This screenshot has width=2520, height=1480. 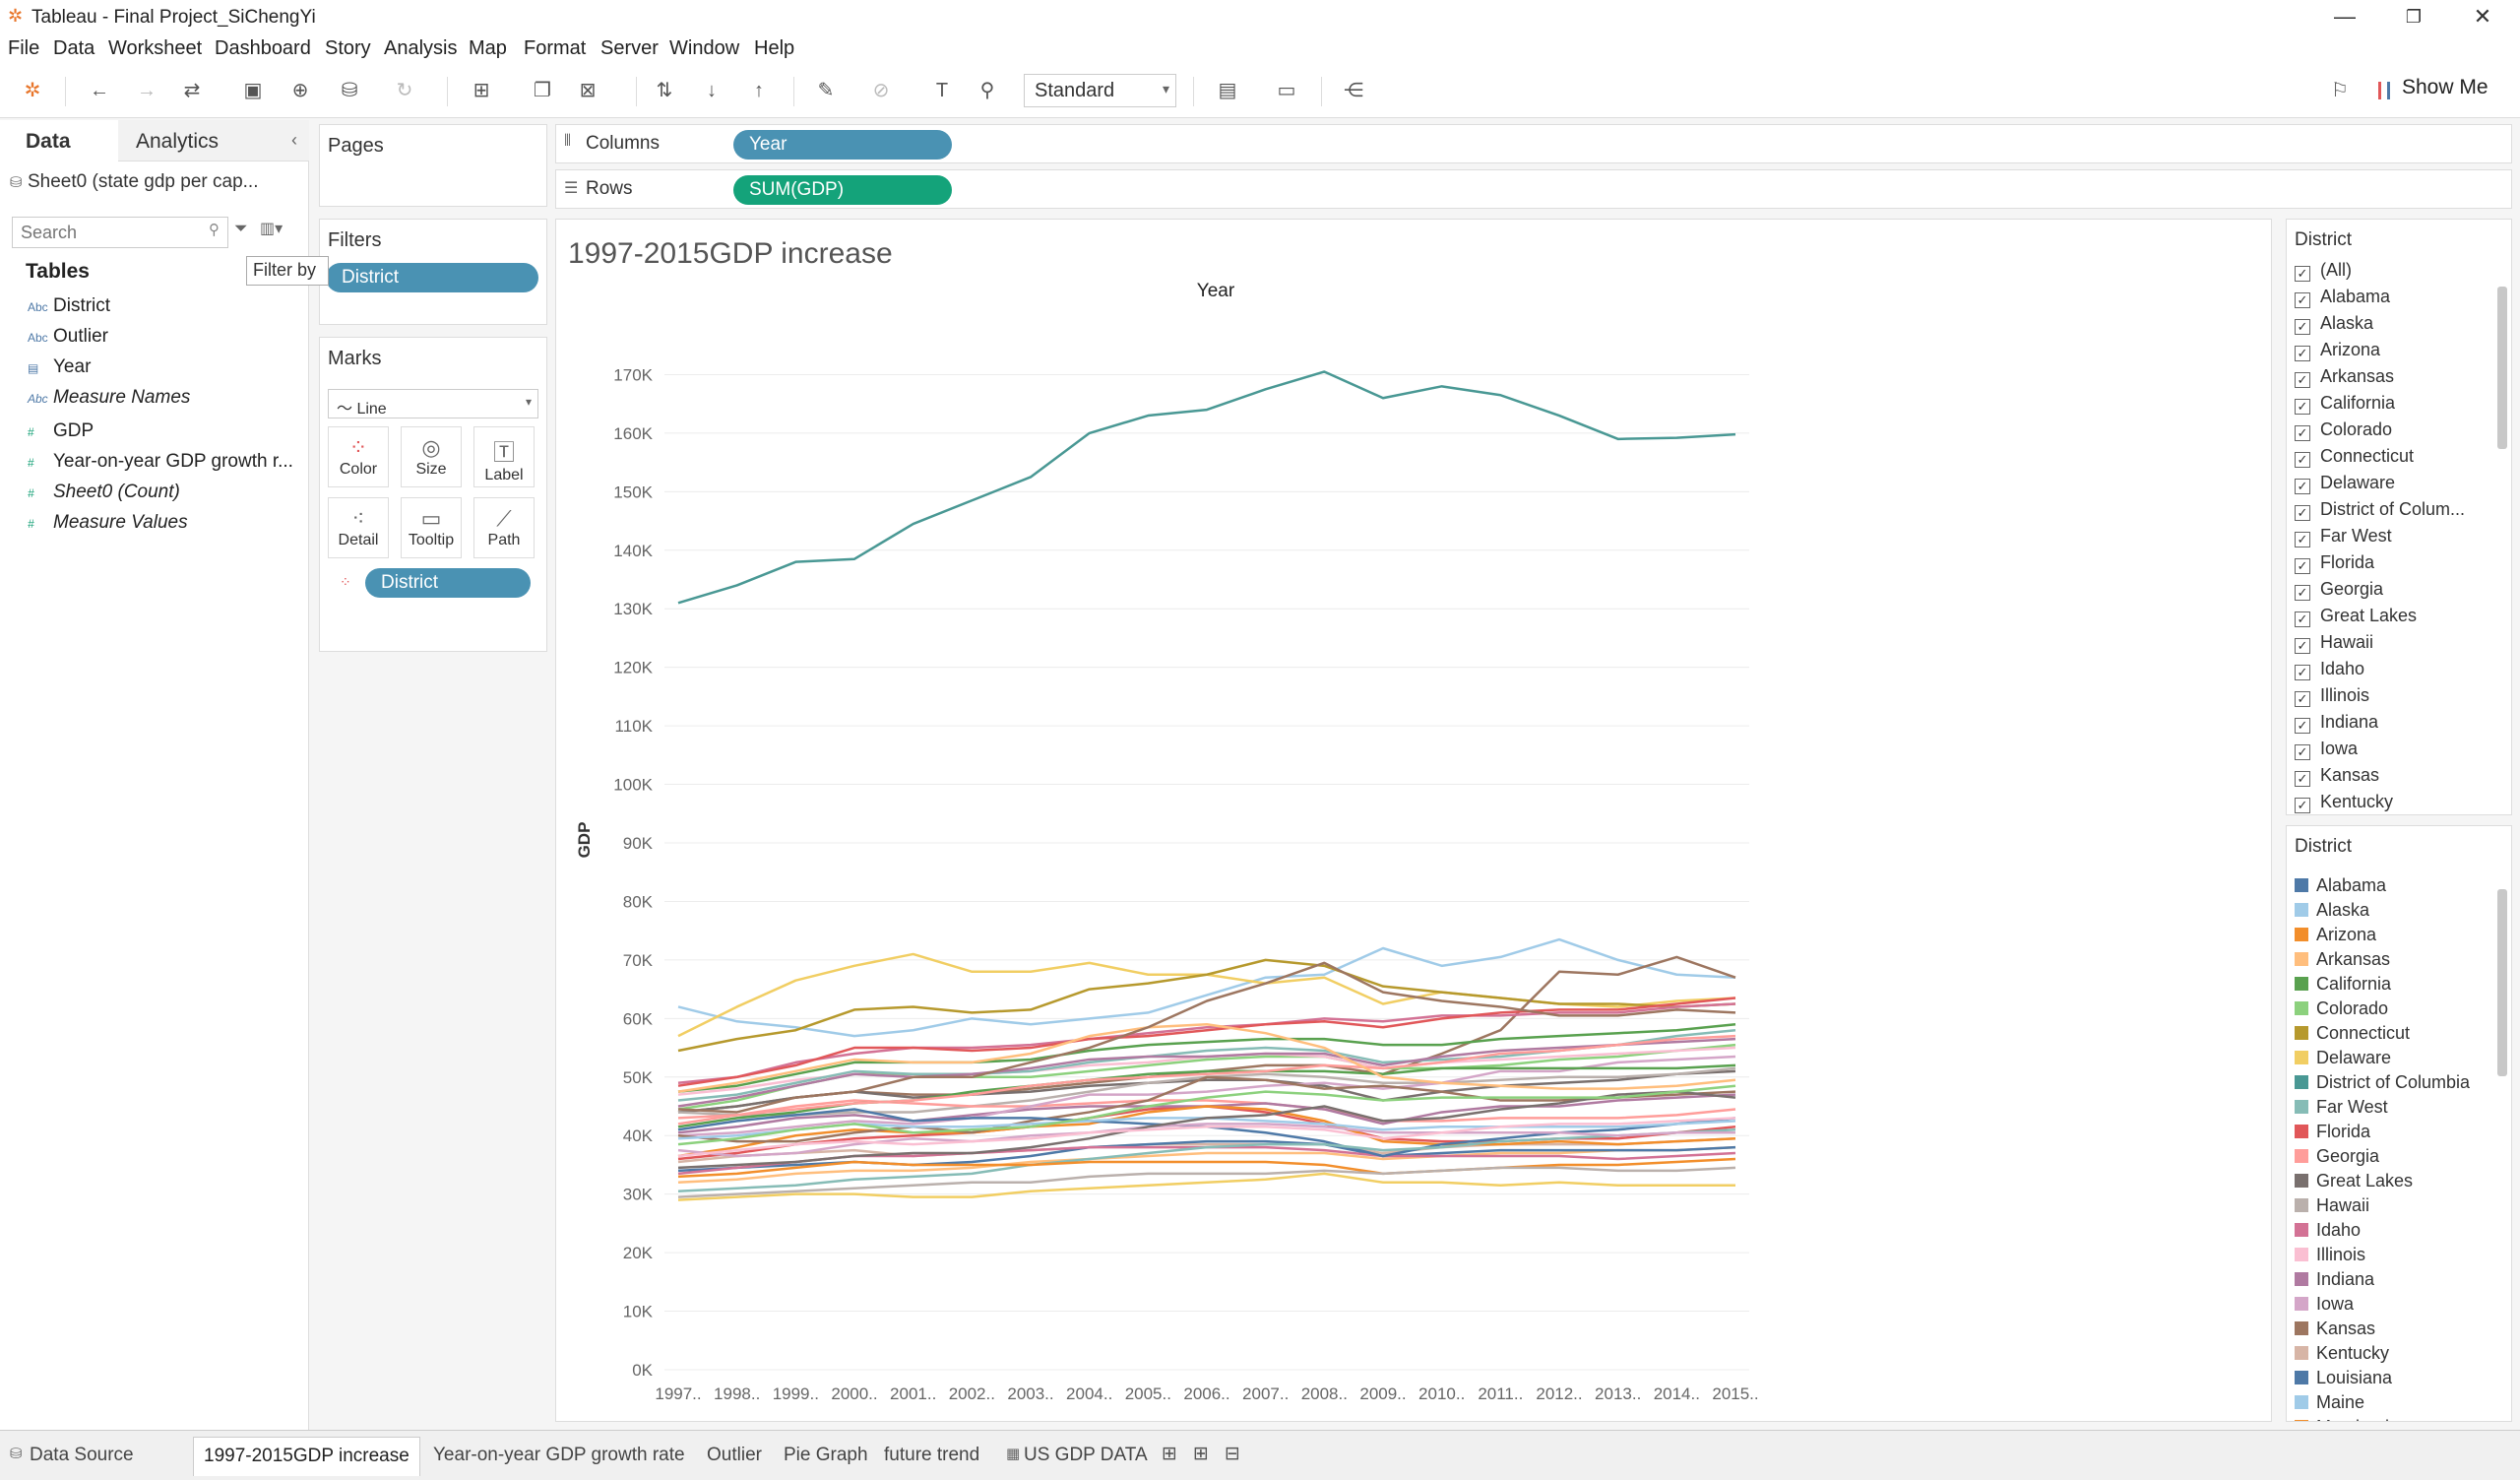 I want to click on group-icon: ⊘, so click(x=881, y=90).